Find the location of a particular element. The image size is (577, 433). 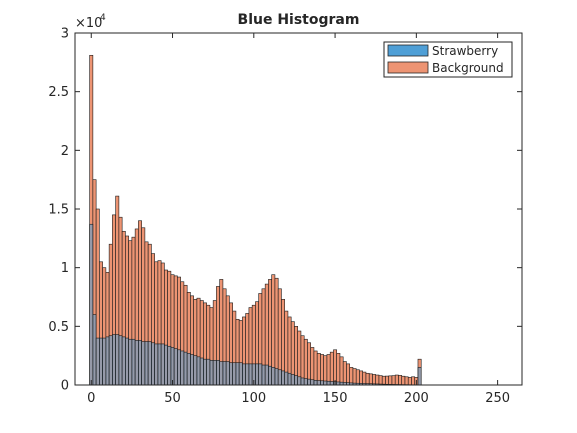

y-exponent-base: ×10 is located at coordinates (88, 23).